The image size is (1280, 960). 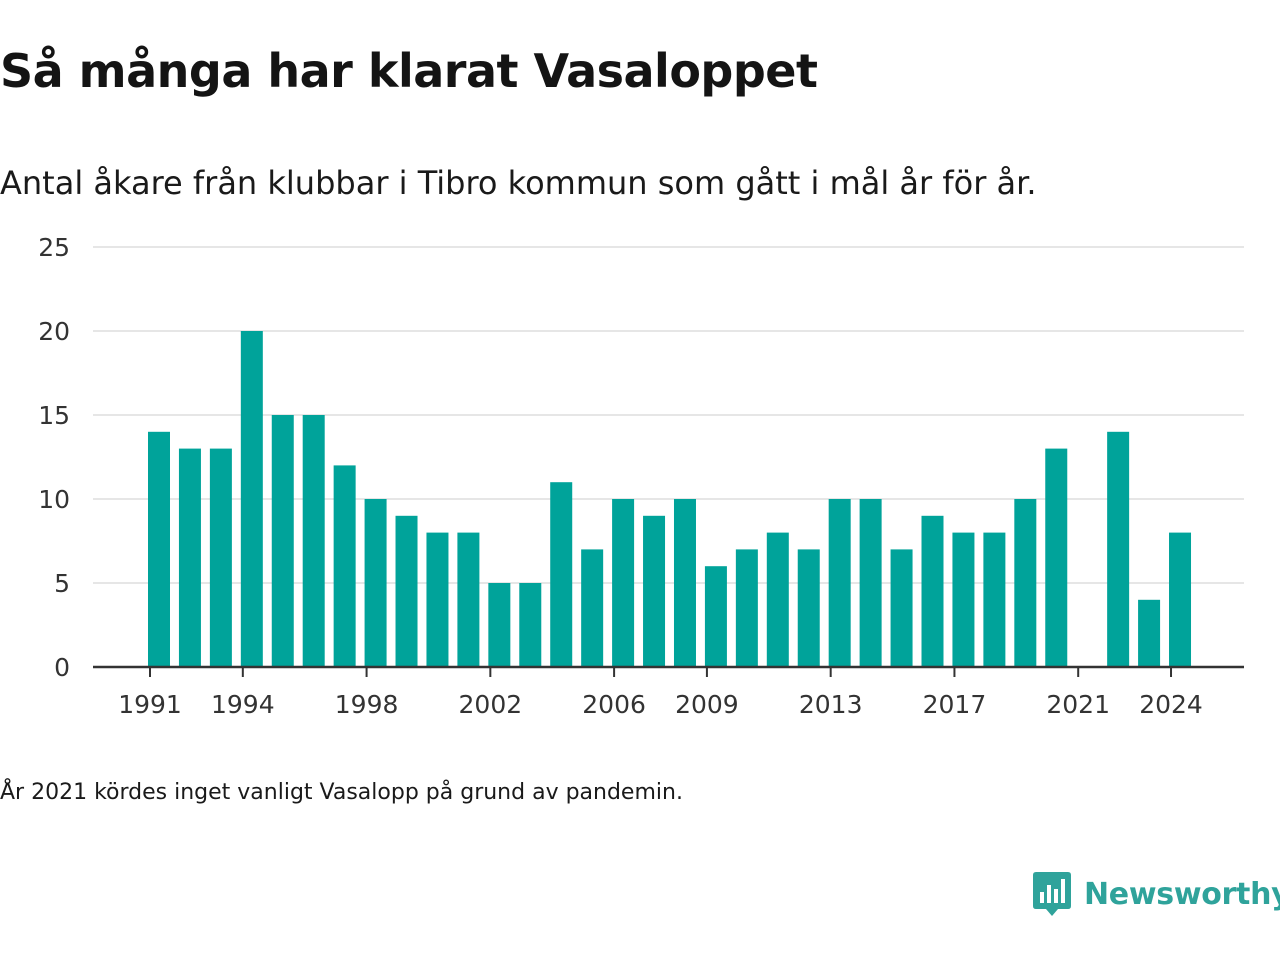 I want to click on y-tick-label: 0, so click(x=62, y=667).